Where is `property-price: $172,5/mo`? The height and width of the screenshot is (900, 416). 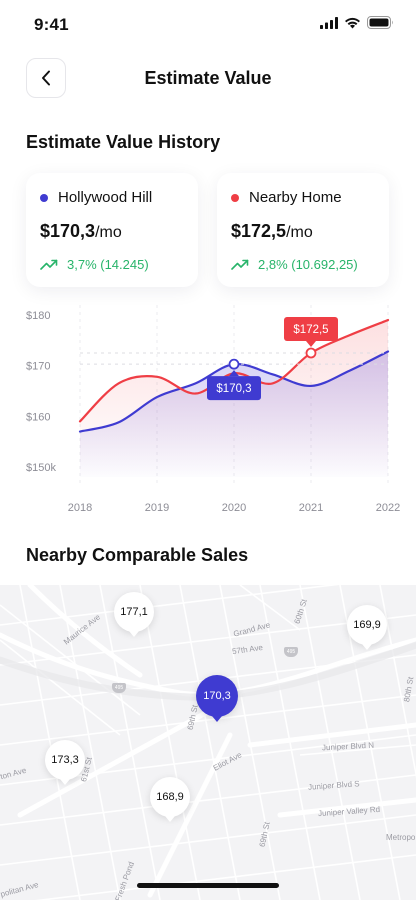 property-price: $172,5/mo is located at coordinates (272, 231).